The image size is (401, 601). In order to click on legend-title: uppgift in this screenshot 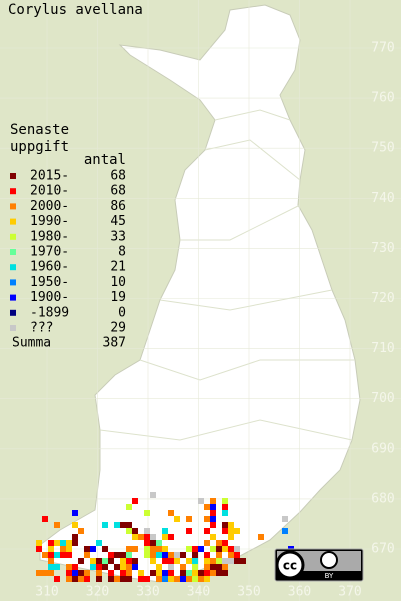, I will do `click(39, 147)`.